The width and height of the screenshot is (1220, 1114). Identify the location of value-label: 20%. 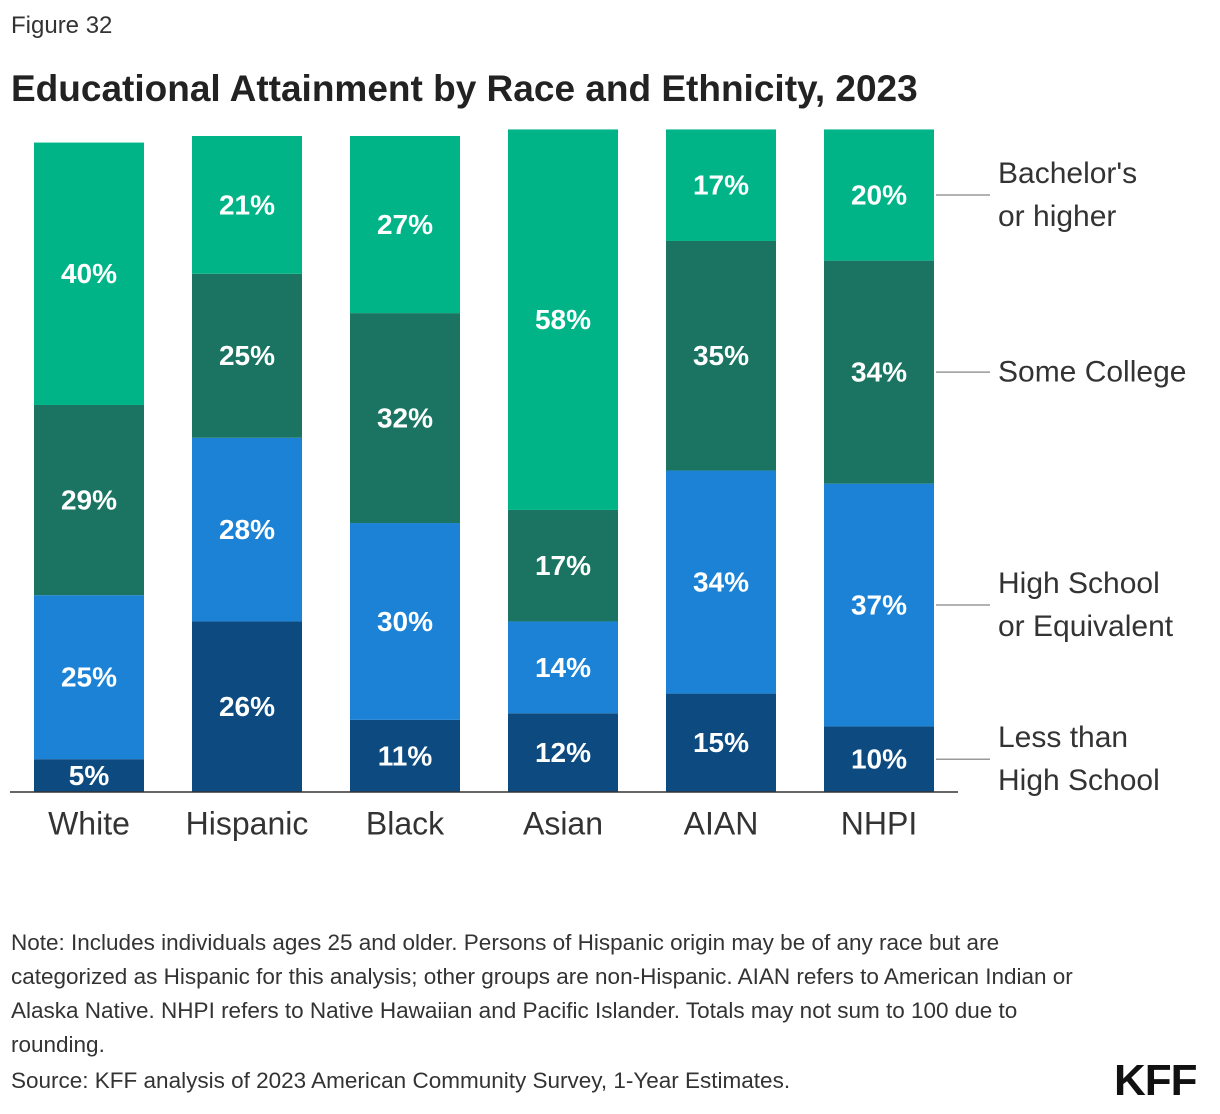
(879, 194).